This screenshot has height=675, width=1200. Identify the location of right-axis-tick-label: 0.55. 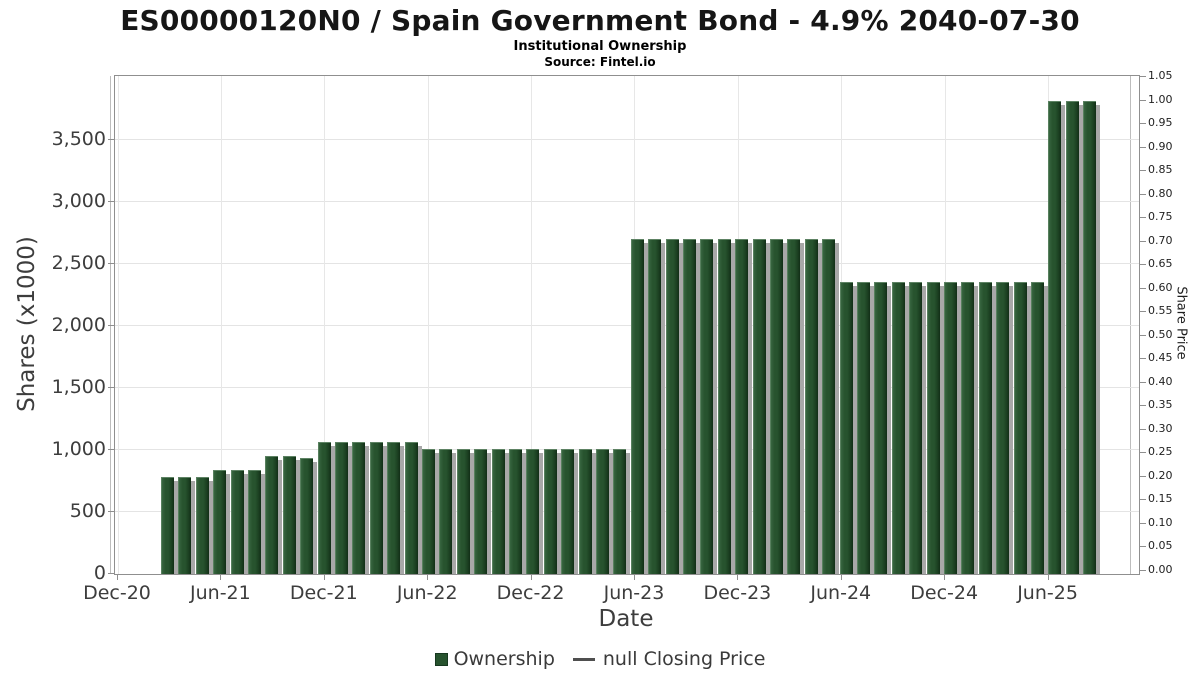
(1160, 311).